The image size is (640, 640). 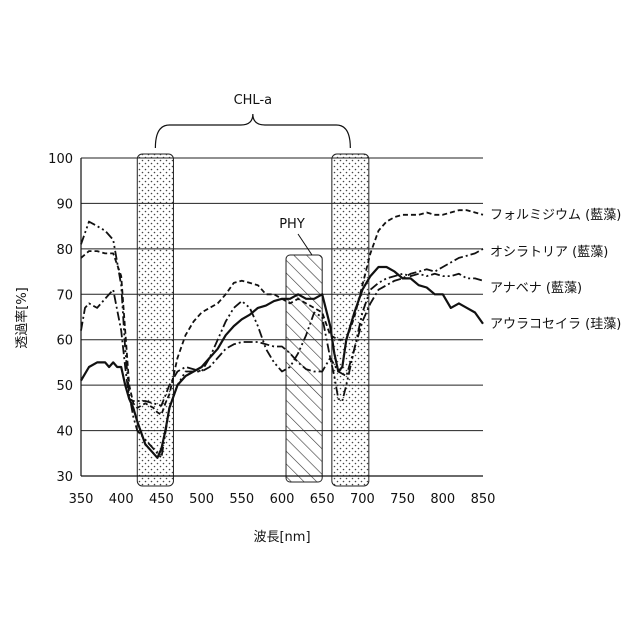 I want to click on legend-entry-4: アウラコセイラ (珪藻), so click(x=555, y=324).